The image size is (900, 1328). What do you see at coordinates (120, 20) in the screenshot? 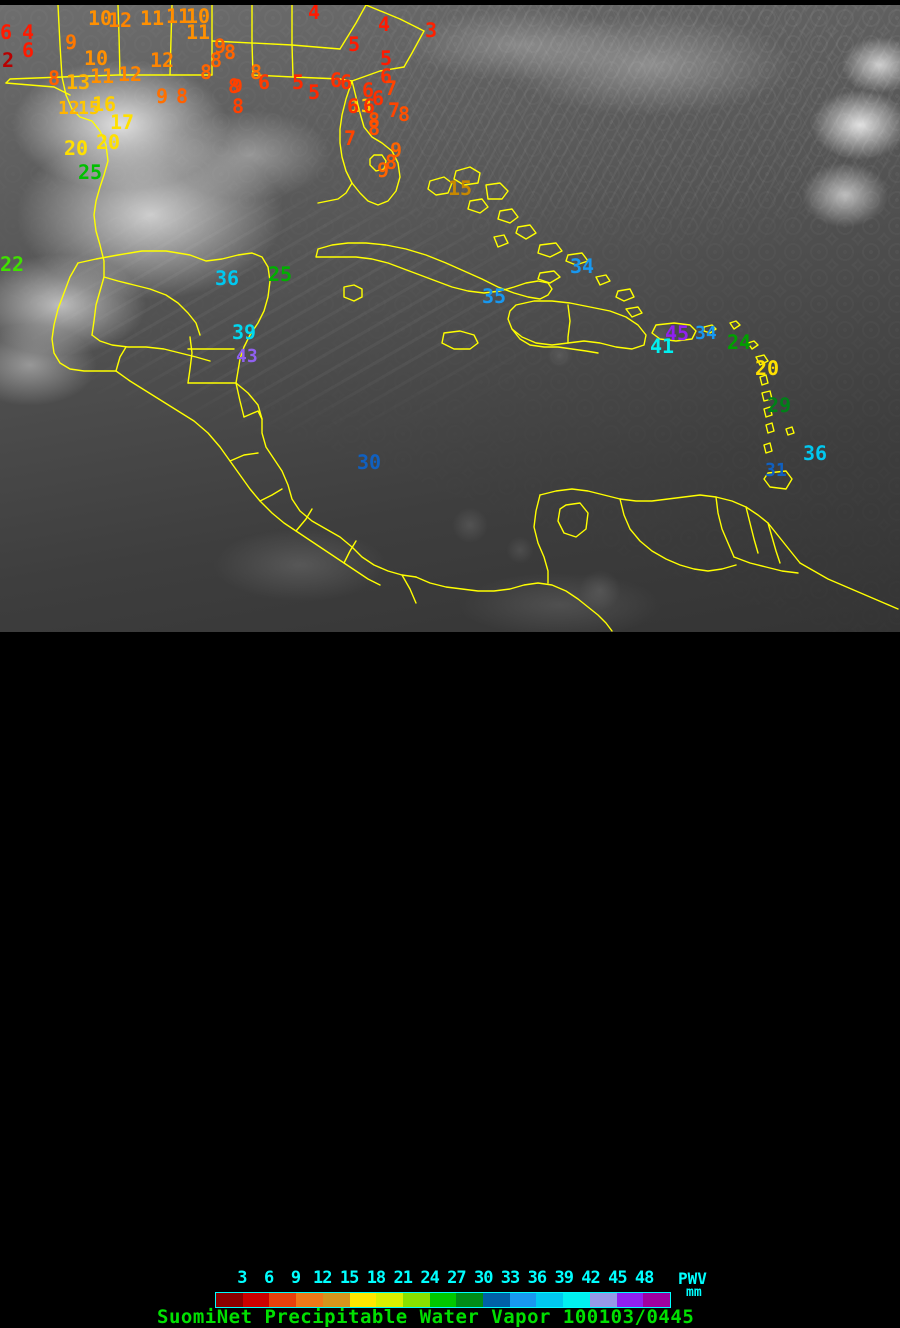
I see `pwv-station-value: 12` at bounding box center [120, 20].